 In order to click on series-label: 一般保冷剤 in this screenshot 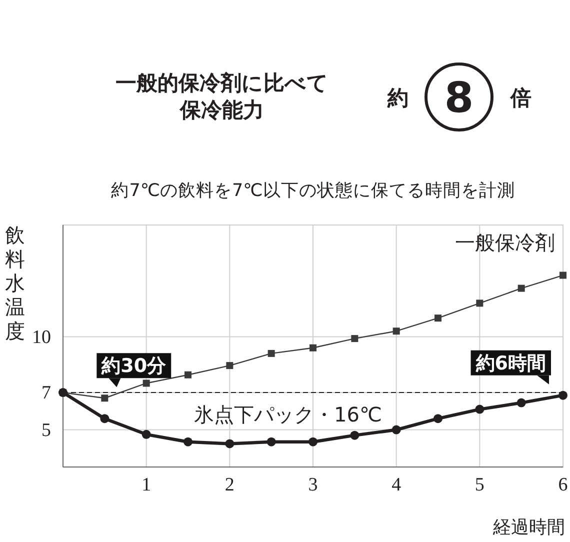, I will do `click(505, 242)`.